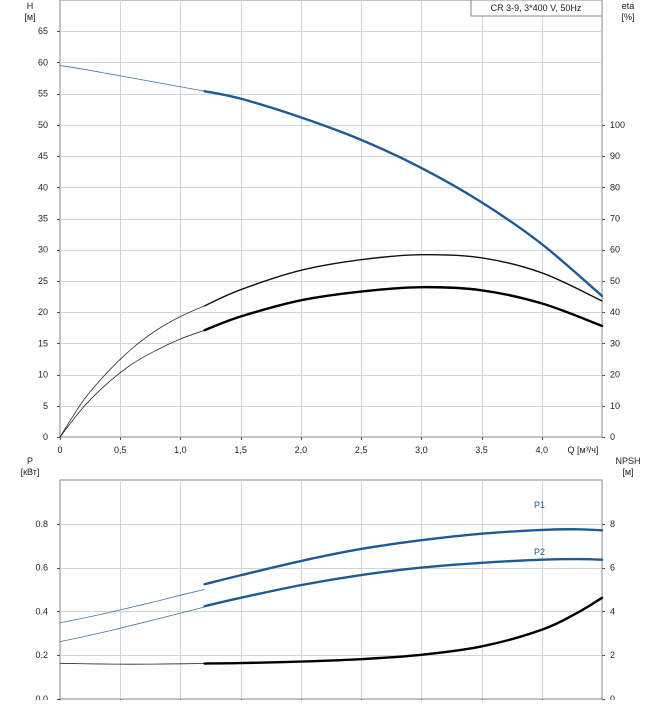  Describe the element at coordinates (583, 450) in the screenshot. I see `x-axis-title: Q [м³/ч]` at that location.